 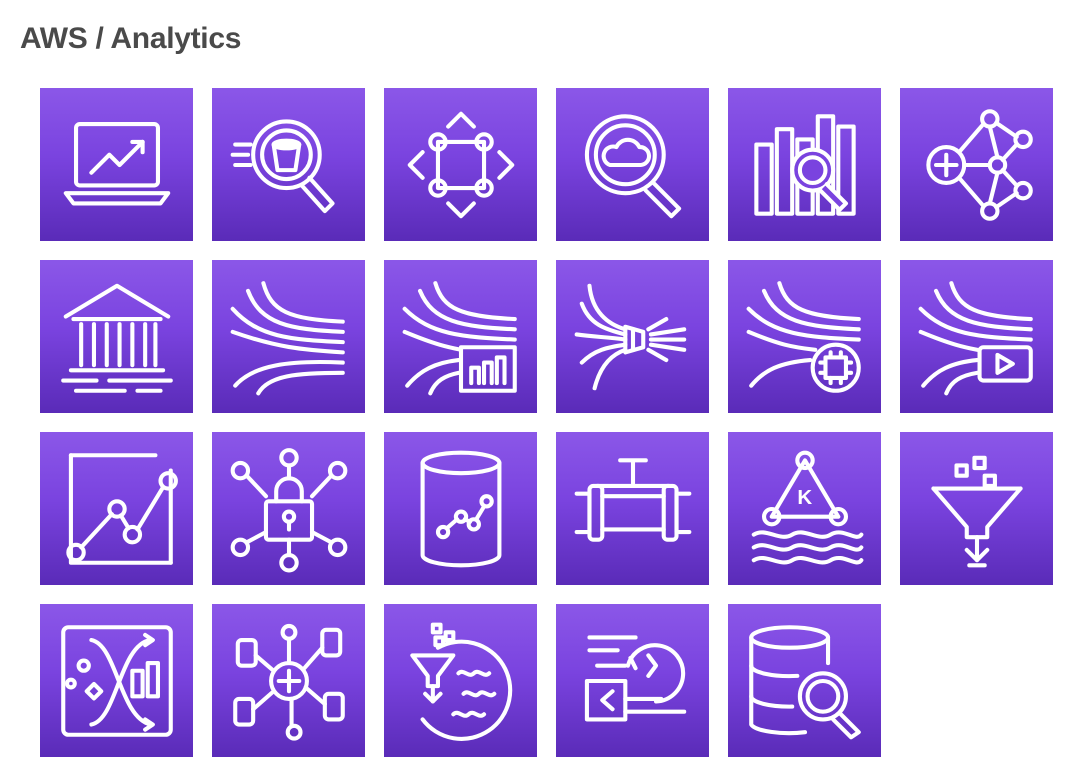 I want to click on data-exchange-lock-icon, so click(x=288, y=508).